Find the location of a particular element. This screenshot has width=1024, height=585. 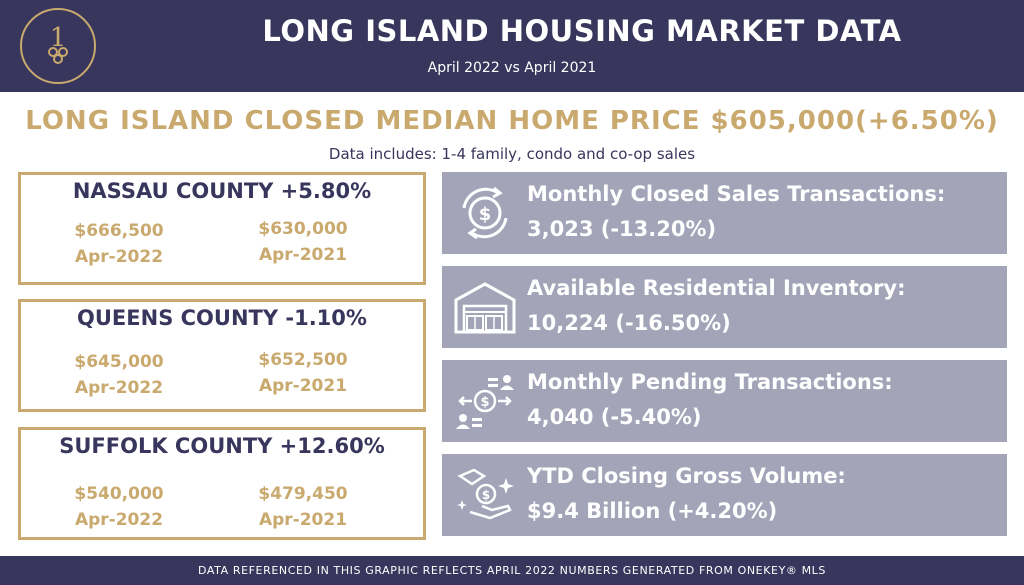

hand-money-icon: $ is located at coordinates (485, 494).